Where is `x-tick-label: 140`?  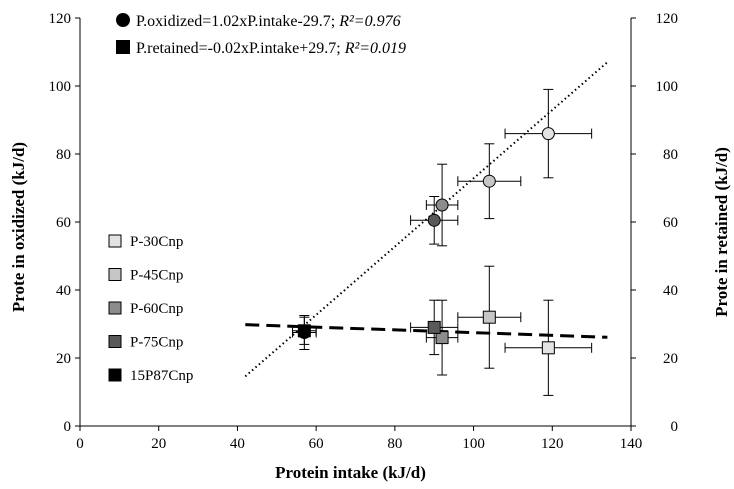 x-tick-label: 140 is located at coordinates (631, 444).